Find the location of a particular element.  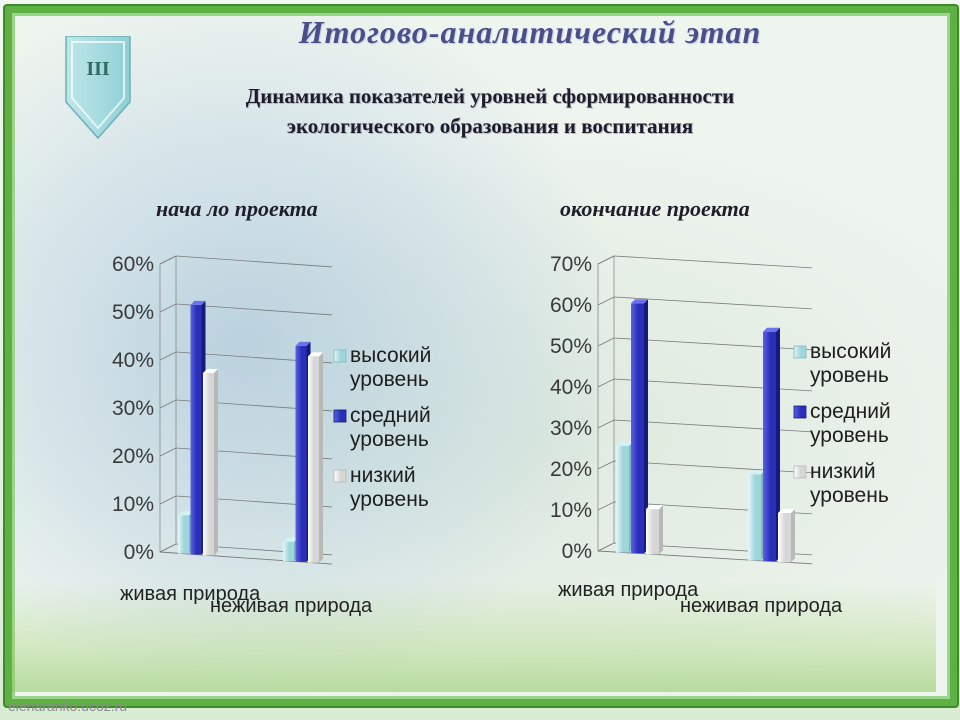

chart1-ytick-label: 50% is located at coordinates (133, 312).